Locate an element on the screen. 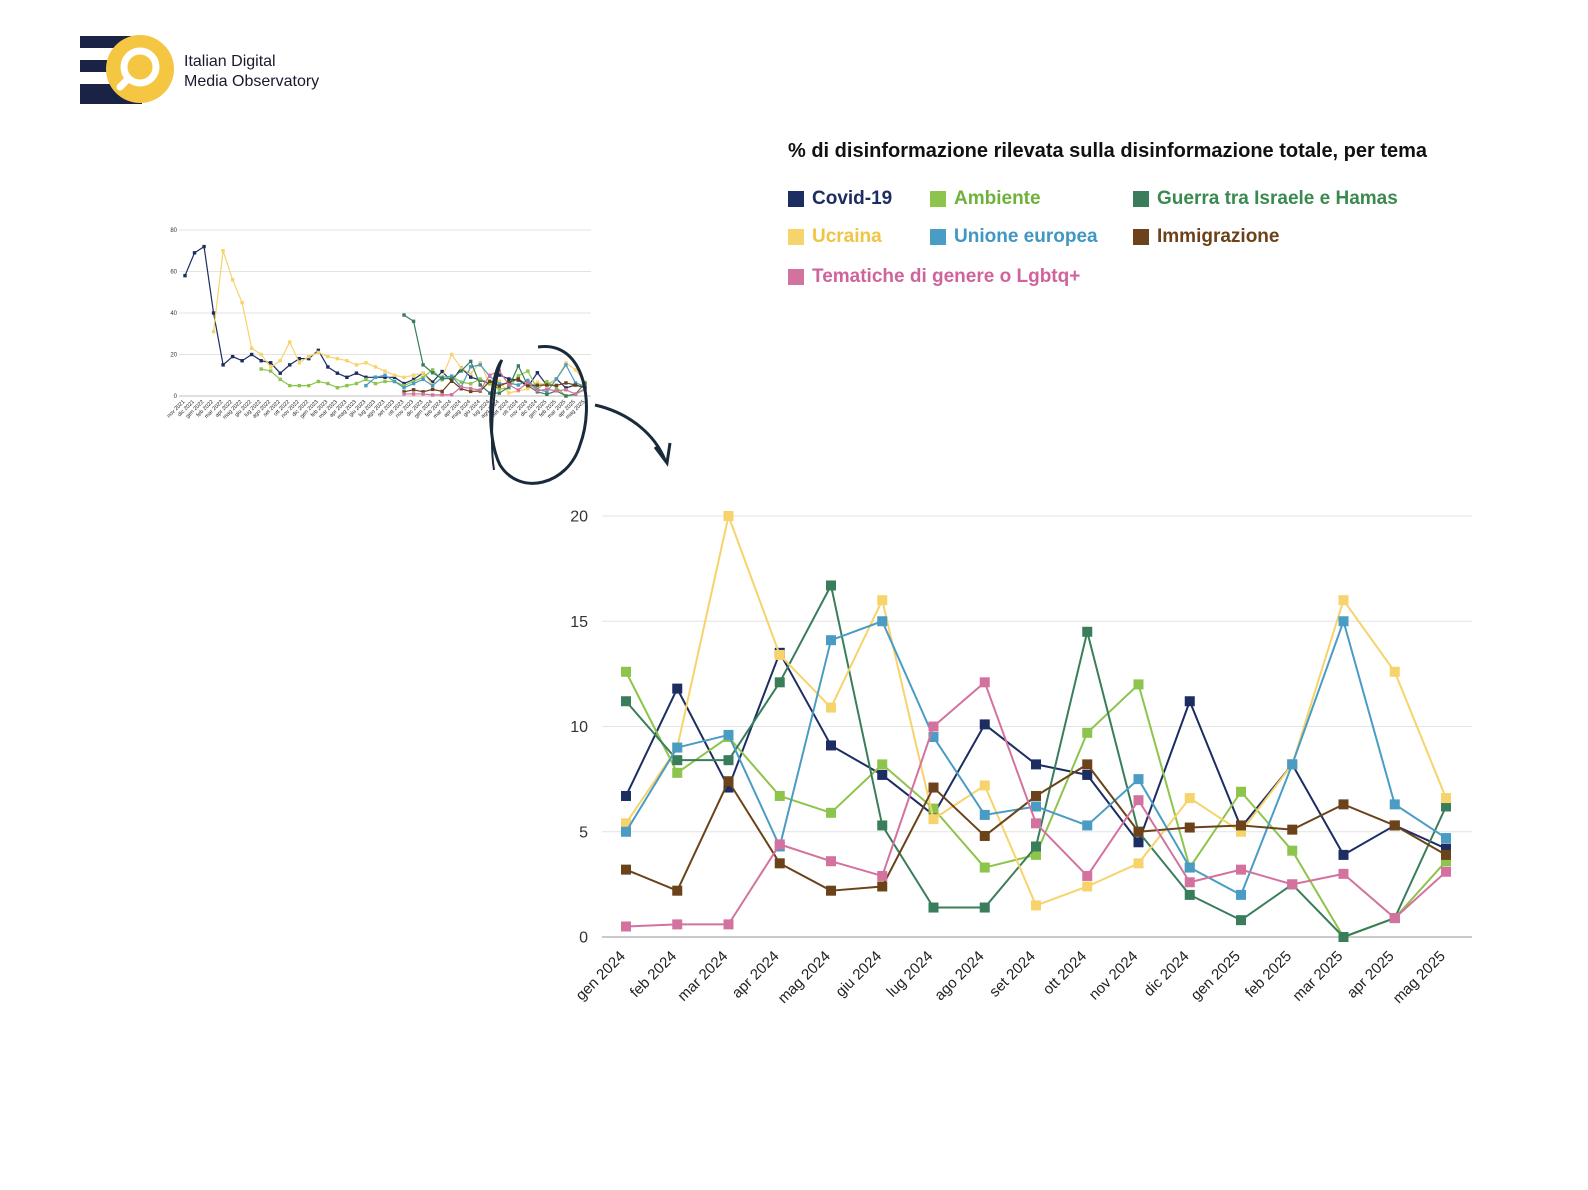 Image resolution: width=1588 pixels, height=1190 pixels. series-line is located at coordinates (399, 322).